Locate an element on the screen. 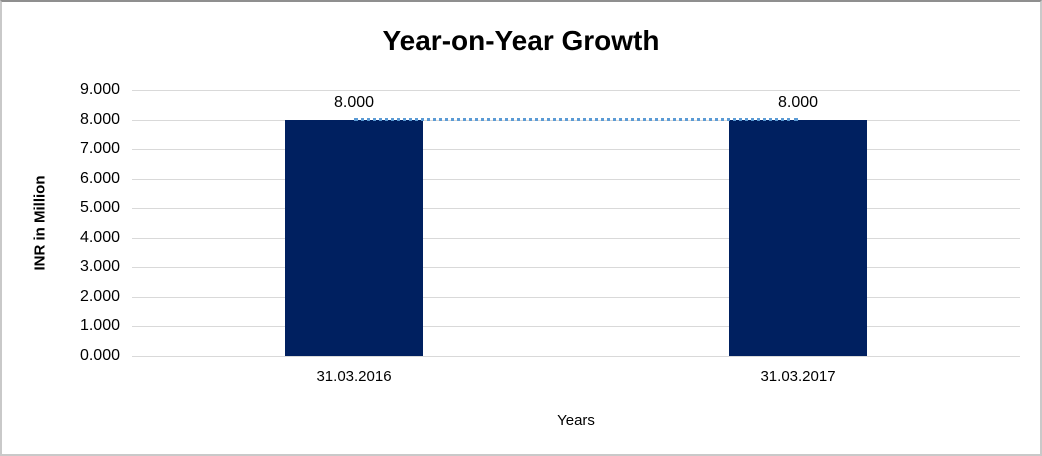  x-tick-label: 31.03.2016 is located at coordinates (354, 376).